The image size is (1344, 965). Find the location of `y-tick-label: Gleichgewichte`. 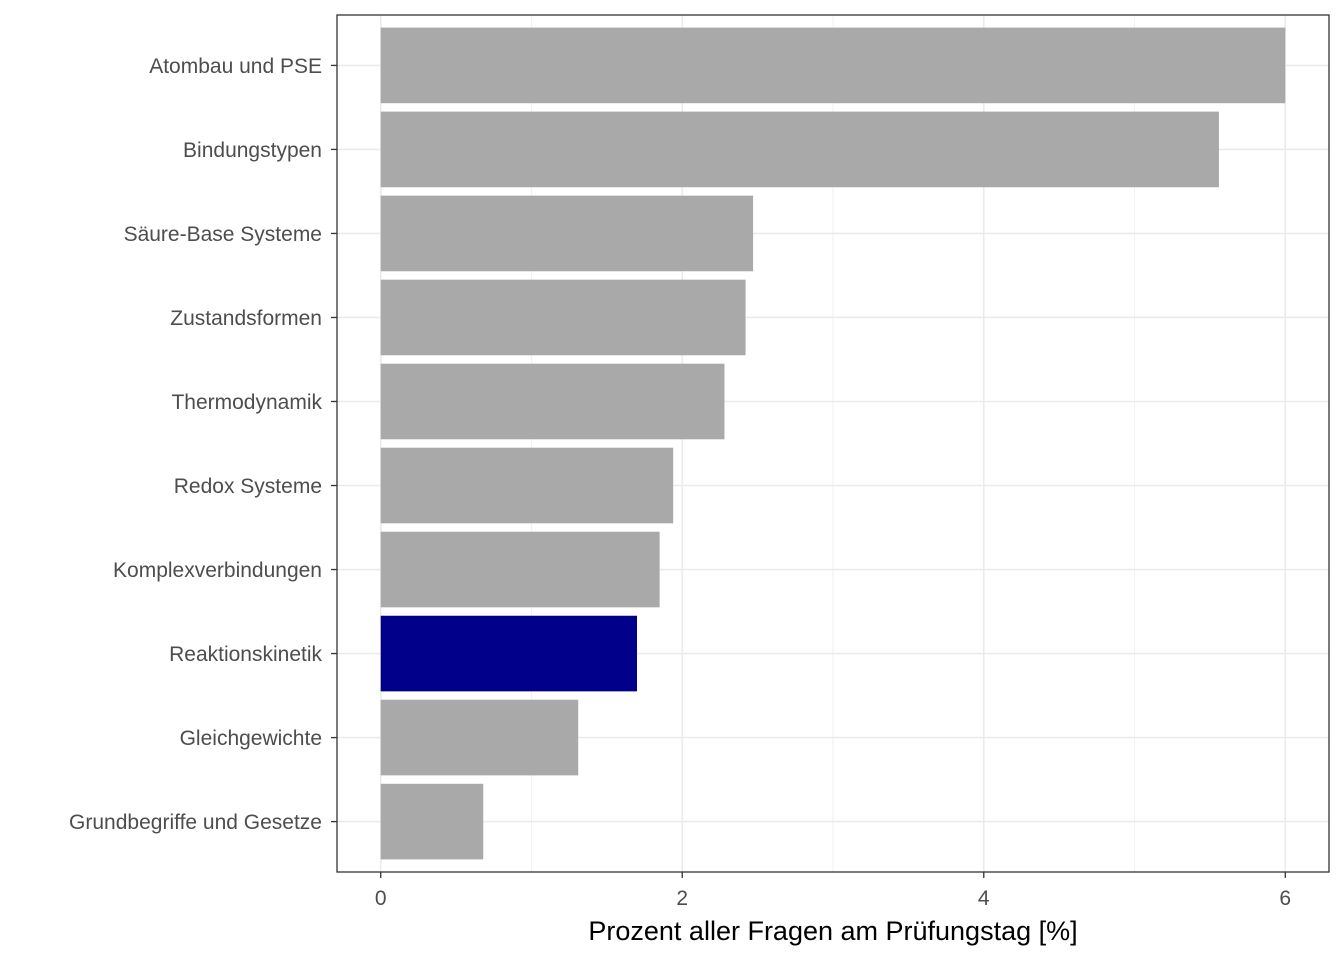

y-tick-label: Gleichgewichte is located at coordinates (251, 738).